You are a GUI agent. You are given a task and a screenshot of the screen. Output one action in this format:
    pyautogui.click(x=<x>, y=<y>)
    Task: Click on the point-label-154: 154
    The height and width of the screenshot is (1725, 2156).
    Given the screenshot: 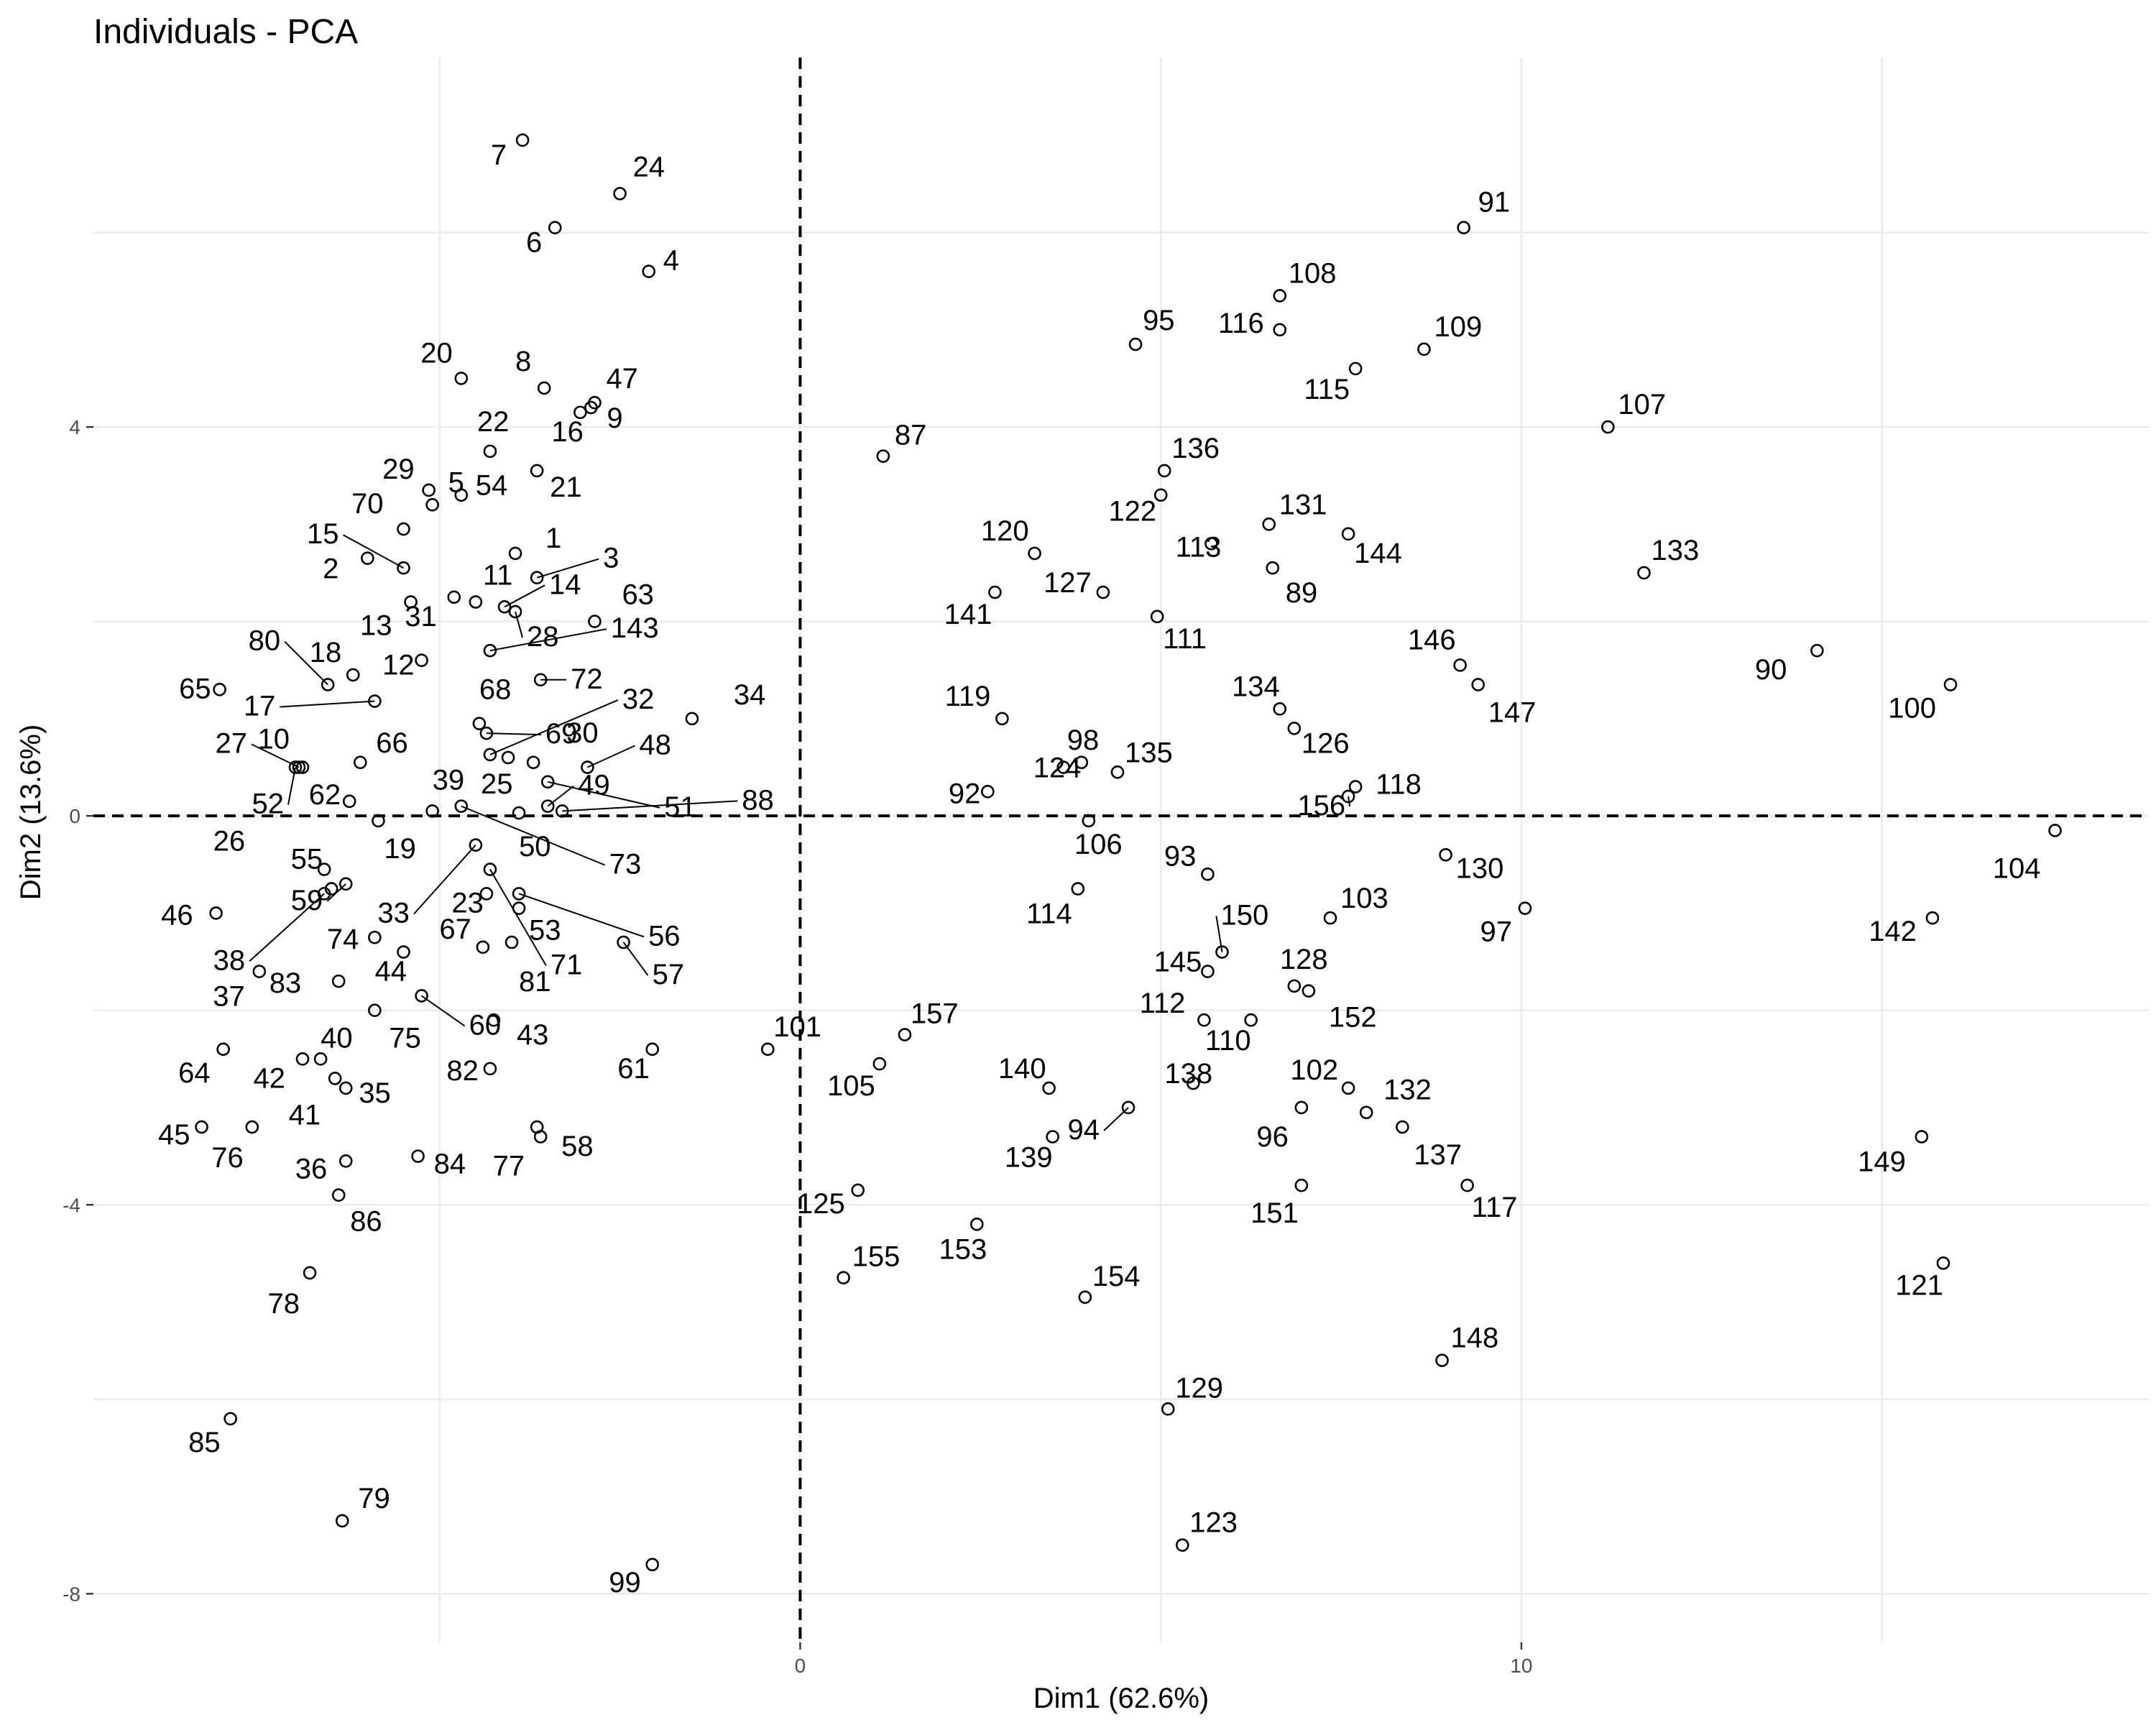 What is the action you would take?
    pyautogui.click(x=1116, y=1276)
    